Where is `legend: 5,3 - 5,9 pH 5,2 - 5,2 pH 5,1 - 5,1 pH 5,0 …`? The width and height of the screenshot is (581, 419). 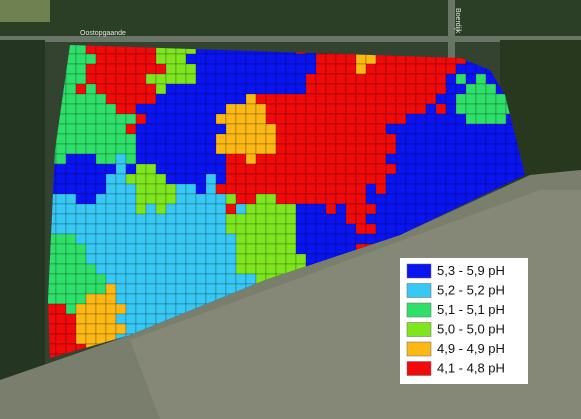
legend: 5,3 - 5,9 pH 5,2 - 5,2 pH 5,1 - 5,1 pH 5,0 … is located at coordinates (464, 321).